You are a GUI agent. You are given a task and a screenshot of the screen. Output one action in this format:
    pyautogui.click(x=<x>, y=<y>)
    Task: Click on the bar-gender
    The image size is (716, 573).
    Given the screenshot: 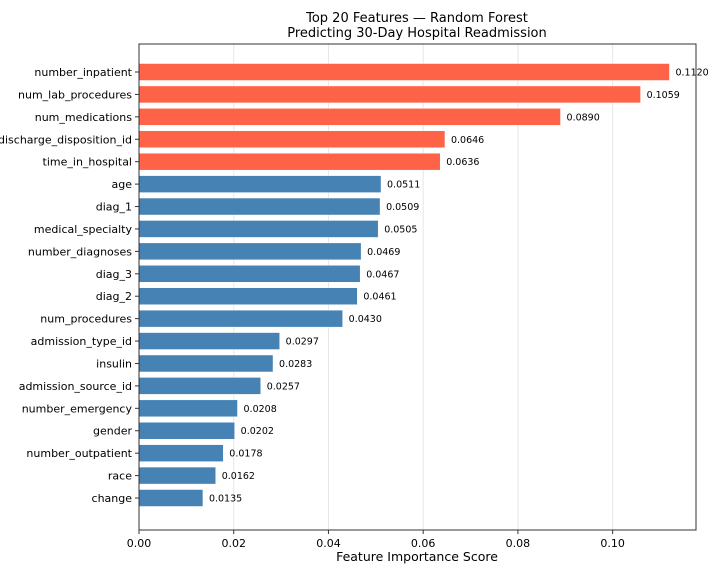 What is the action you would take?
    pyautogui.click(x=186, y=430)
    